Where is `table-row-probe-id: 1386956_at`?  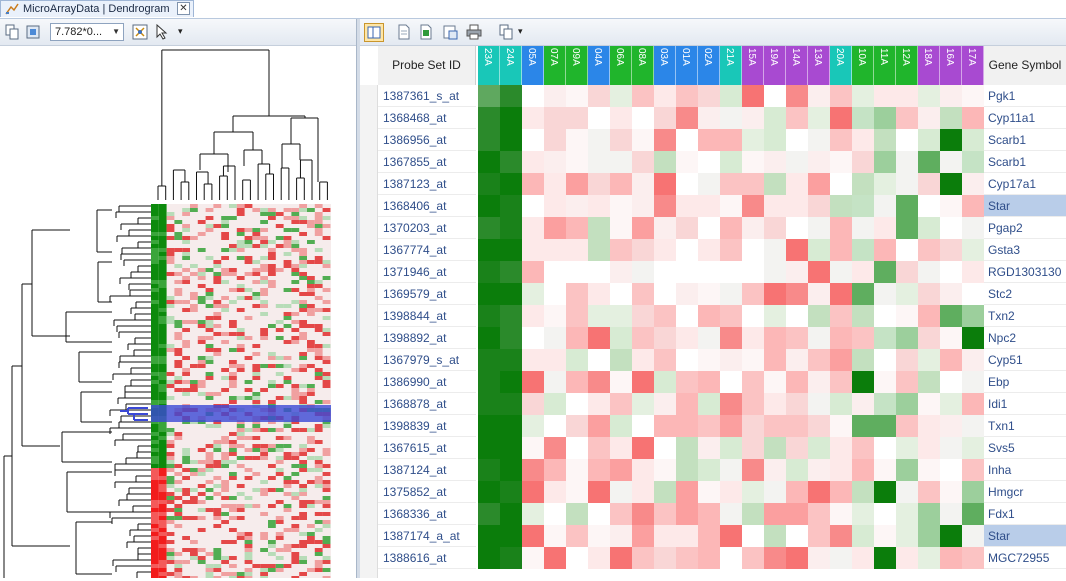
table-row-probe-id: 1386956_at is located at coordinates (427, 140).